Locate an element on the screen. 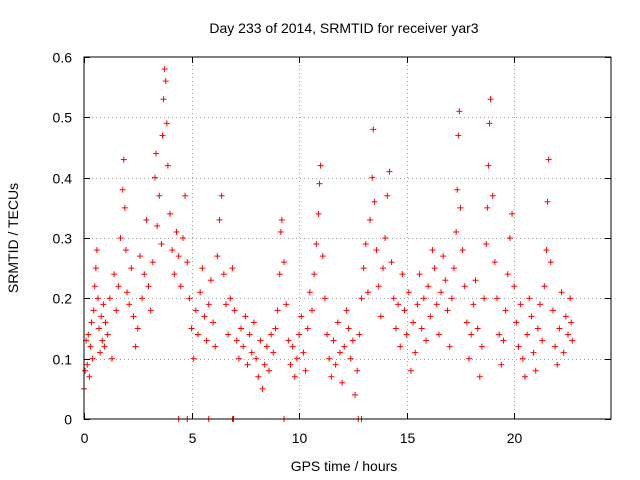  x-tick-label: 10 is located at coordinates (300, 438).